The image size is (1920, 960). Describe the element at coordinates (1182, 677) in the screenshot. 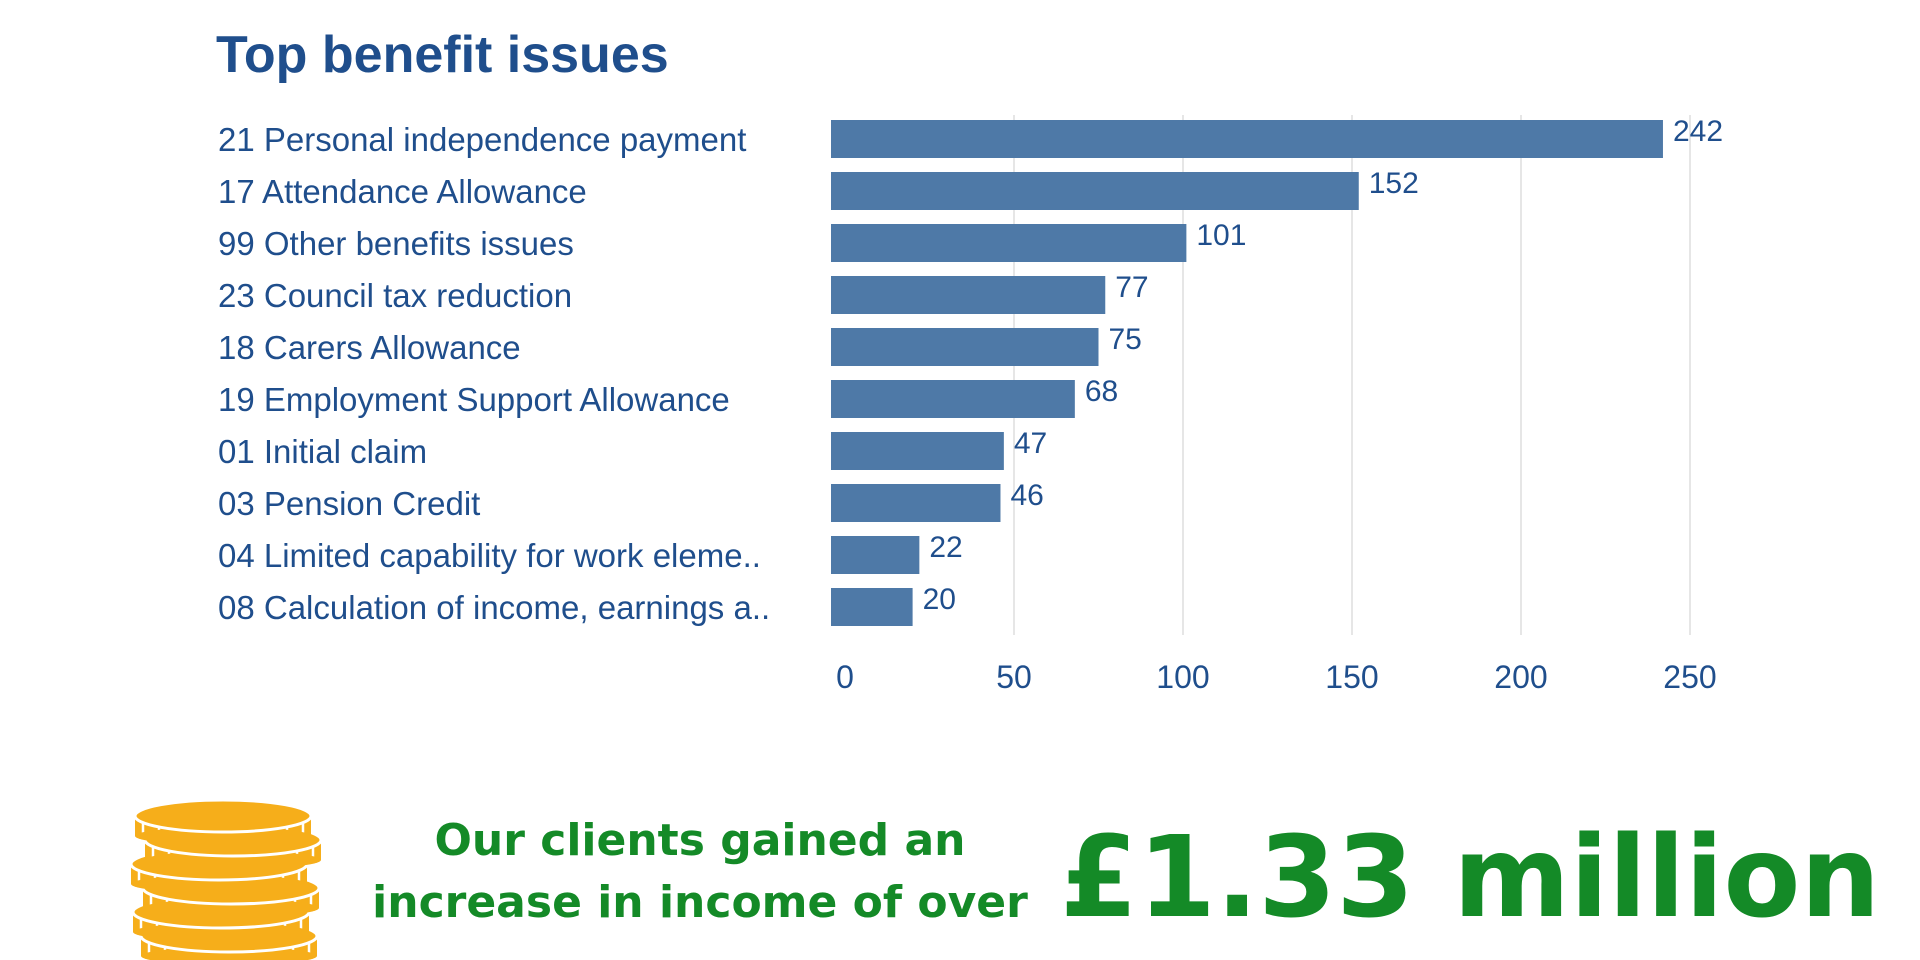

I see `x-tick-label: 100` at that location.